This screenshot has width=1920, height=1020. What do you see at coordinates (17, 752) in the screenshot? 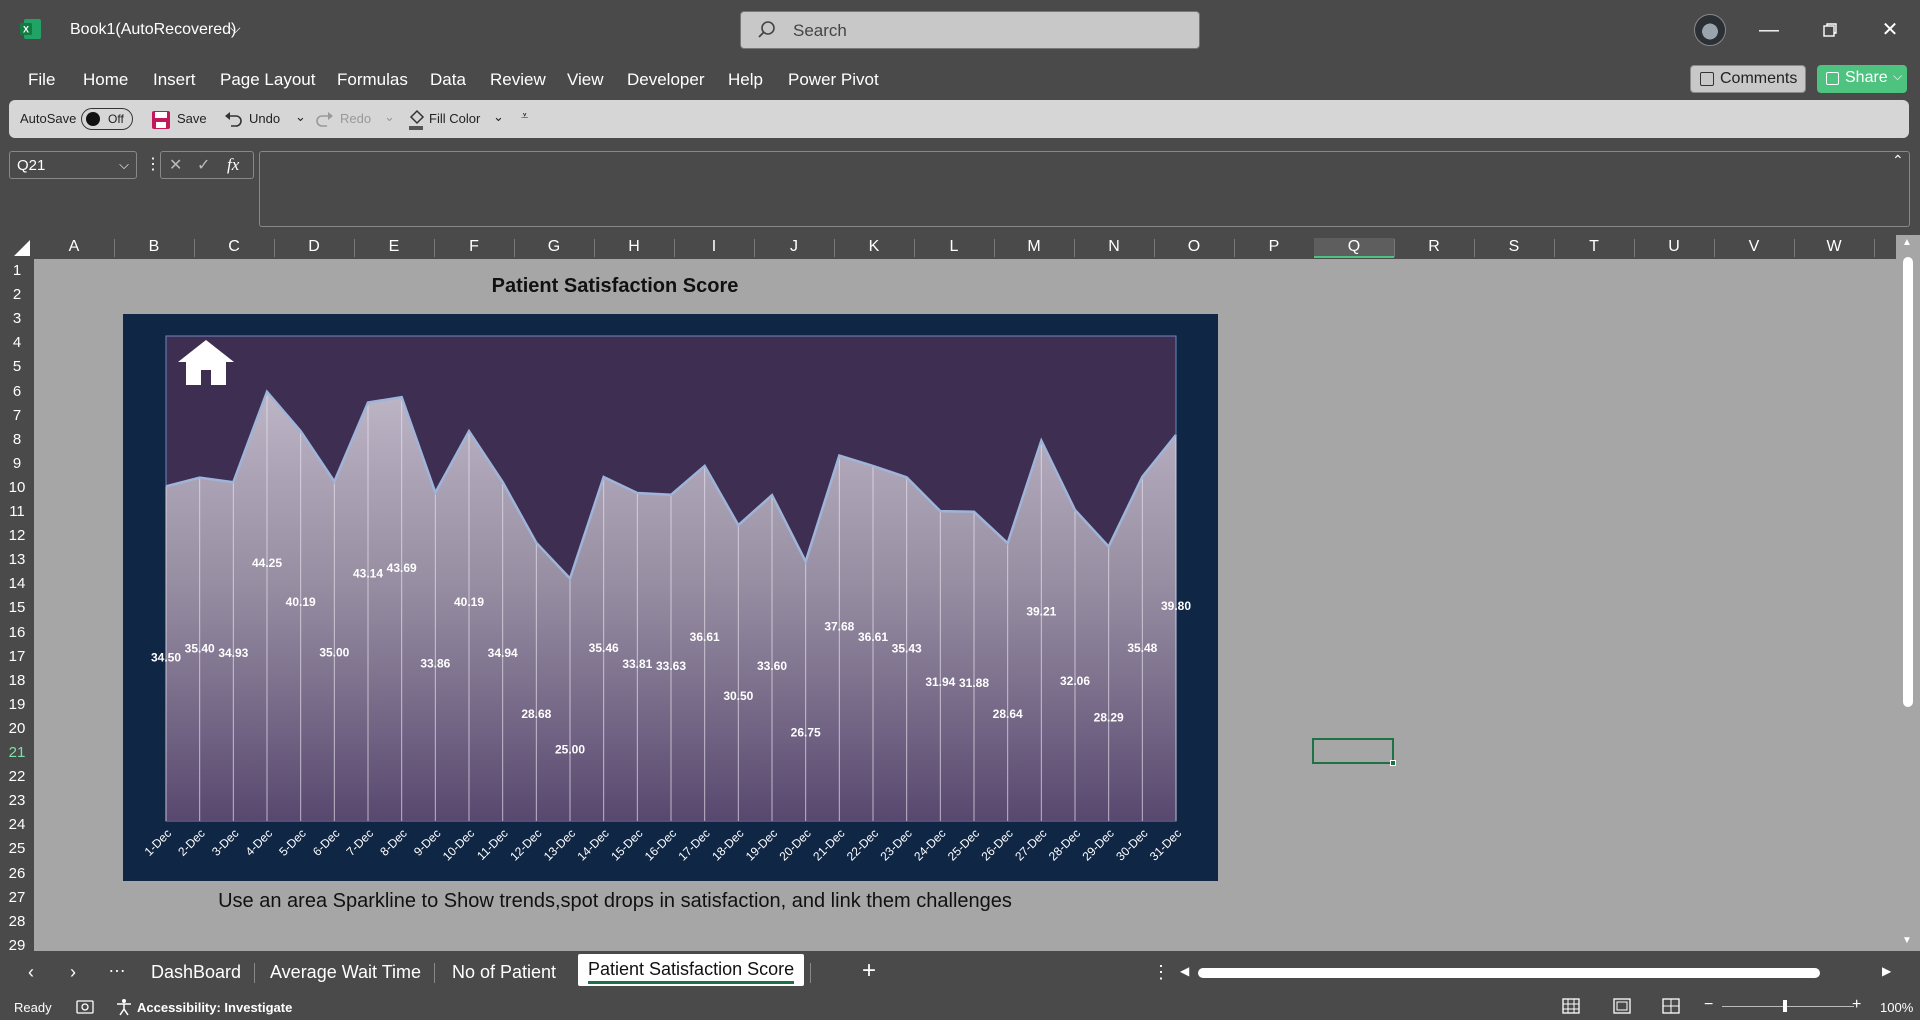
I see `row-header-21: 21` at bounding box center [17, 752].